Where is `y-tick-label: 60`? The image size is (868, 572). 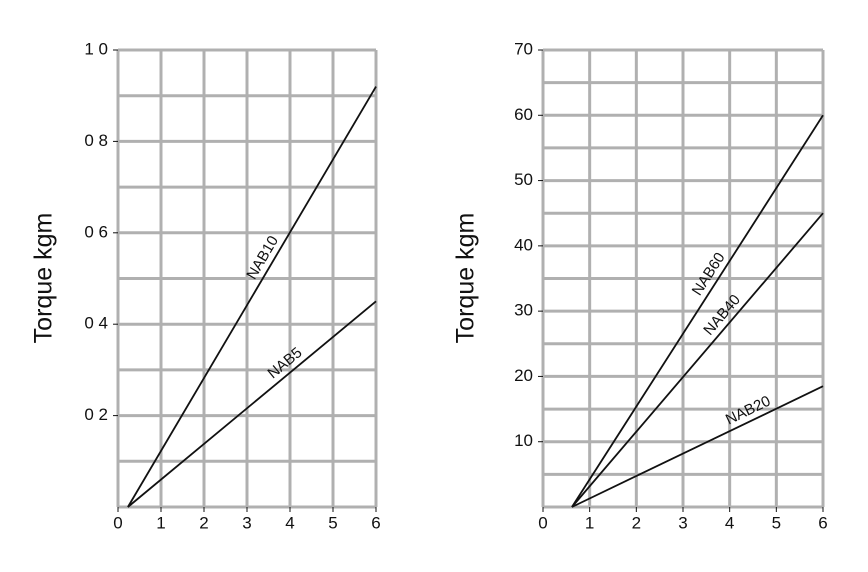
y-tick-label: 60 is located at coordinates (523, 114).